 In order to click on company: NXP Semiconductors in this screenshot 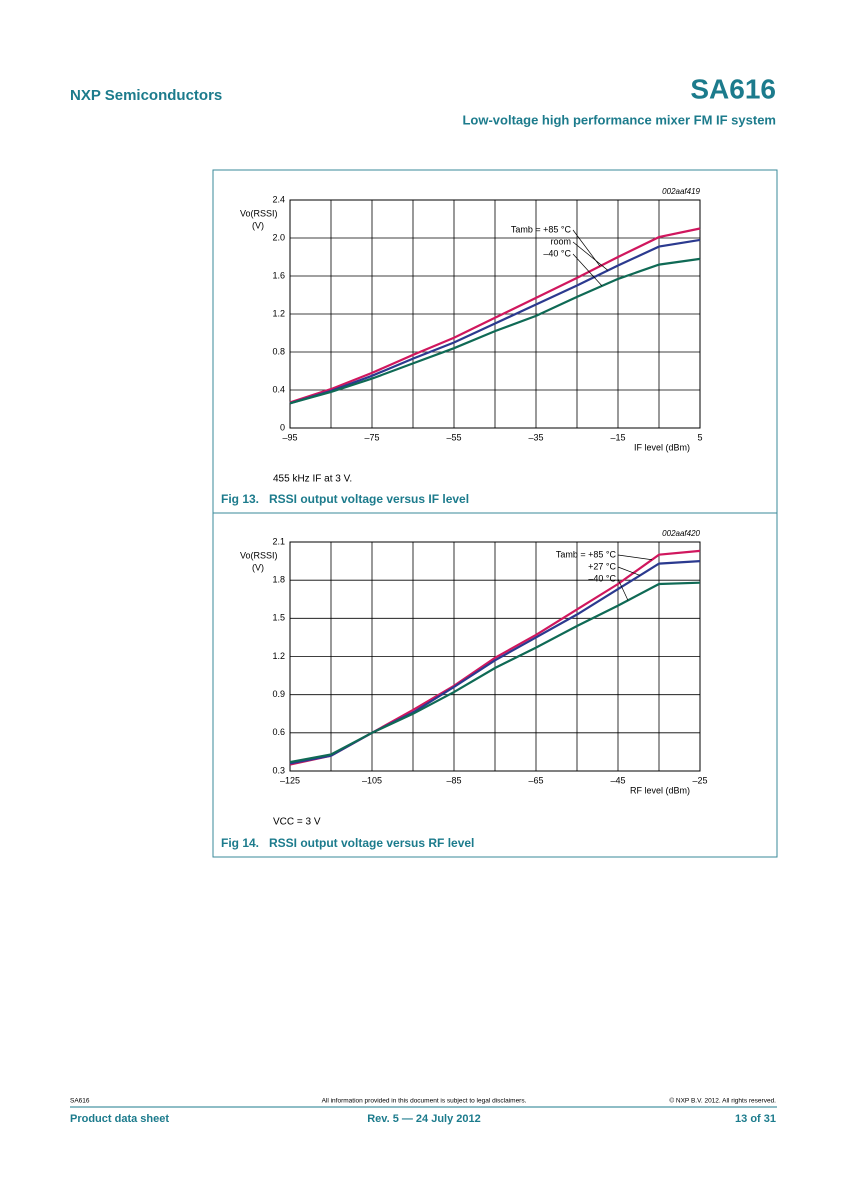, I will do `click(146, 95)`.